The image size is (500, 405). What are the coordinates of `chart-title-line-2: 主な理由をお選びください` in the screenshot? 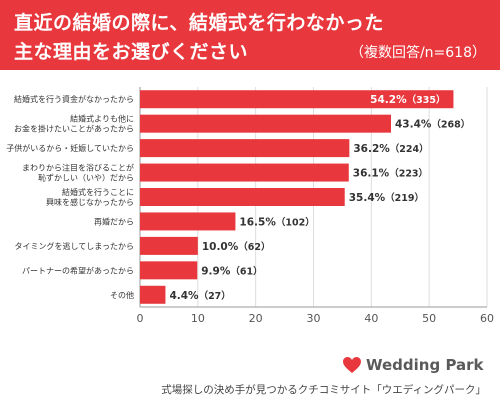 It's located at (131, 52).